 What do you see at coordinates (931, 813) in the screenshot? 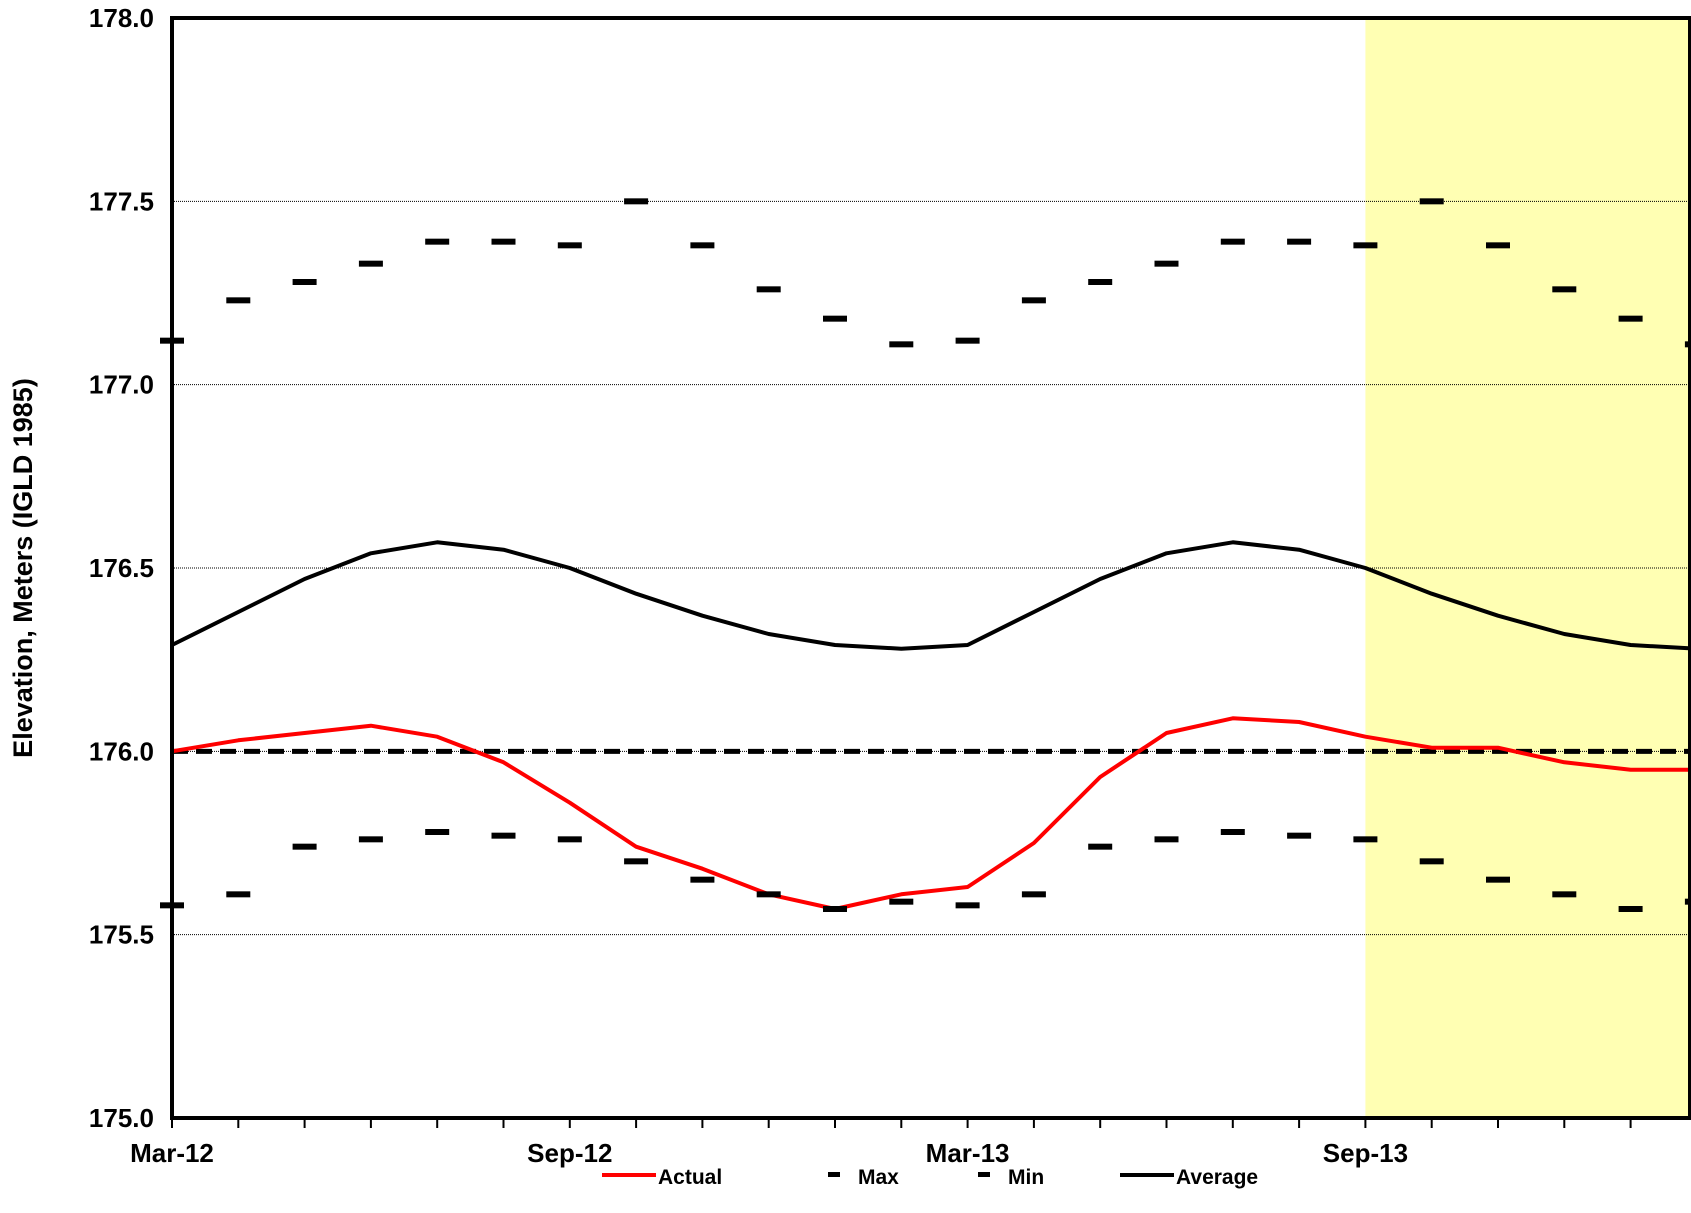
I see `series-line-actual` at bounding box center [931, 813].